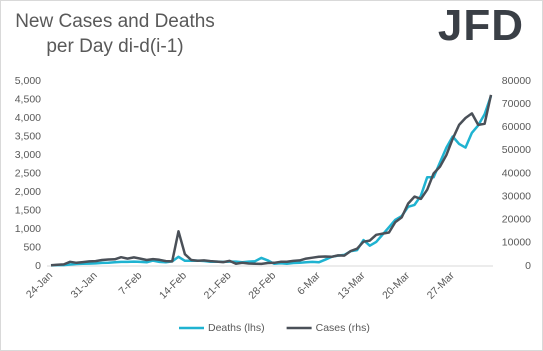 This screenshot has width=543, height=351. I want to click on y-tick-label: 2,500, so click(28, 173).